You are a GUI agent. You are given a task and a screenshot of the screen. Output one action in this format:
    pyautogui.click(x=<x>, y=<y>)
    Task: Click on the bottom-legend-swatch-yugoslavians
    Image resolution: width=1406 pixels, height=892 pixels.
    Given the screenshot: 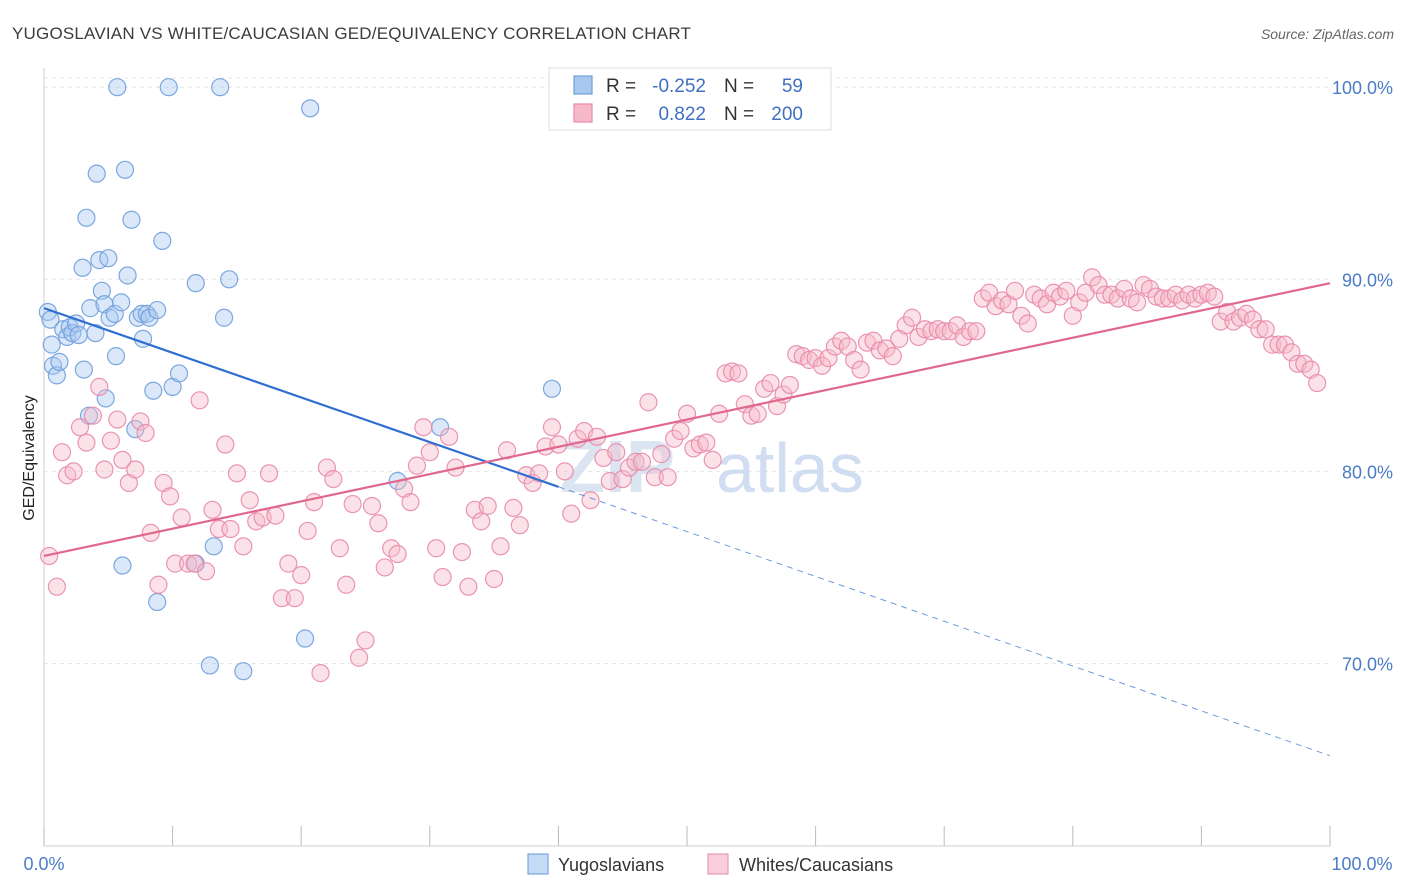 What is the action you would take?
    pyautogui.click(x=538, y=864)
    